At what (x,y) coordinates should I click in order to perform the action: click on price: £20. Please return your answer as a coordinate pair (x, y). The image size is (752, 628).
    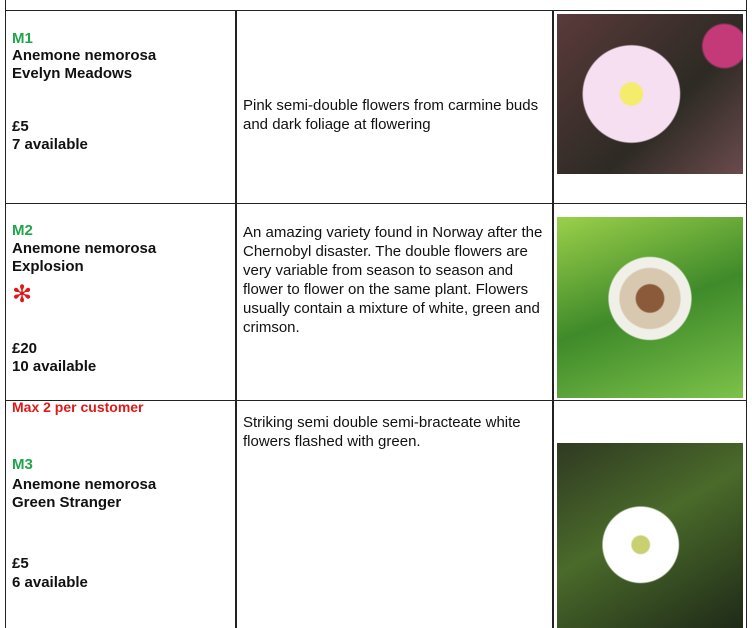
    Looking at the image, I should click on (25, 348).